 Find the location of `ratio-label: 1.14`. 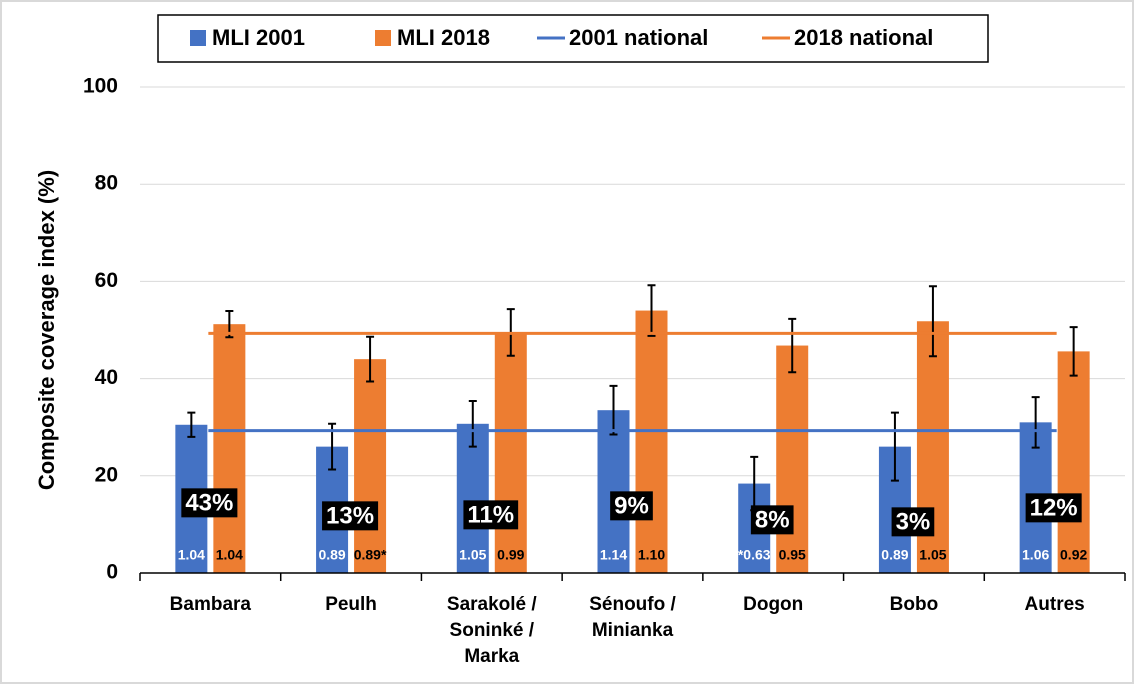

ratio-label: 1.14 is located at coordinates (613, 555).